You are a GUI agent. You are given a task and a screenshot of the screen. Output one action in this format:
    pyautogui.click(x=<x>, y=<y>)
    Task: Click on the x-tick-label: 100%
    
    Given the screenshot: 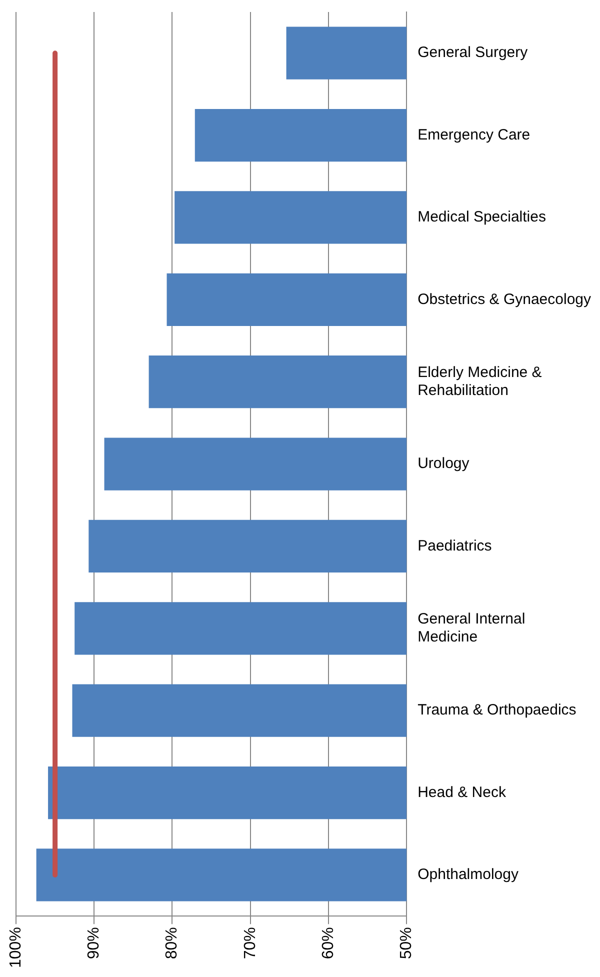 What is the action you would take?
    pyautogui.click(x=15, y=947)
    